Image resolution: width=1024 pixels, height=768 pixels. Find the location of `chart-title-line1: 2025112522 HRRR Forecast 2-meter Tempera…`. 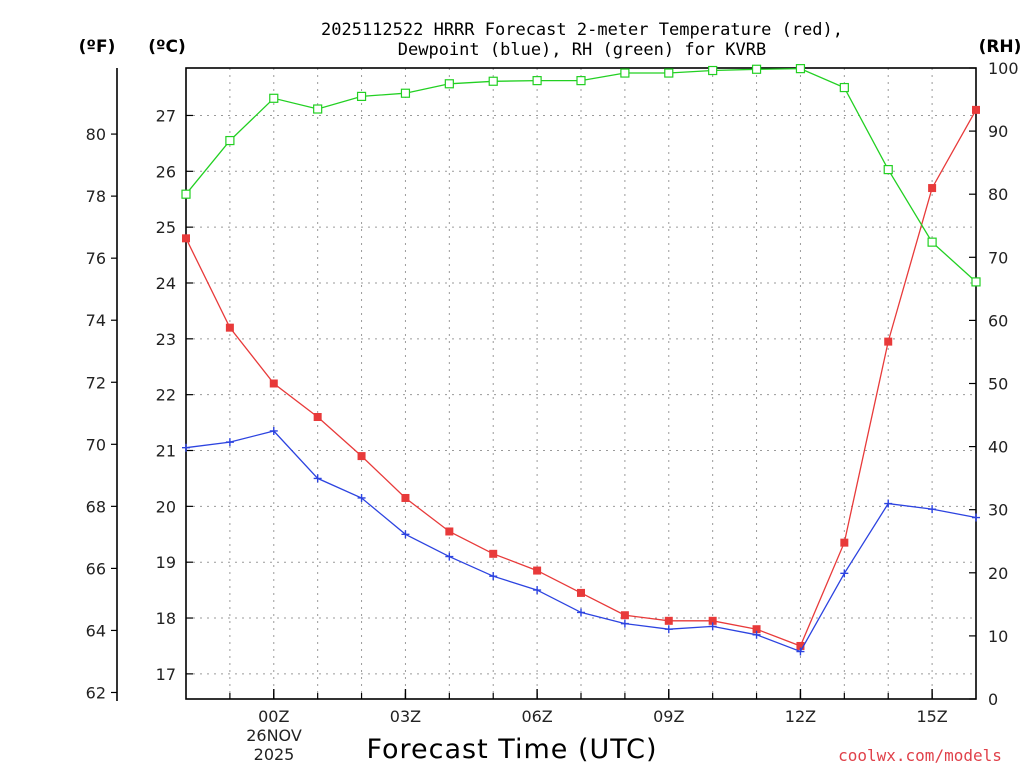

chart-title-line1: 2025112522 HRRR Forecast 2-meter Tempera… is located at coordinates (582, 30).